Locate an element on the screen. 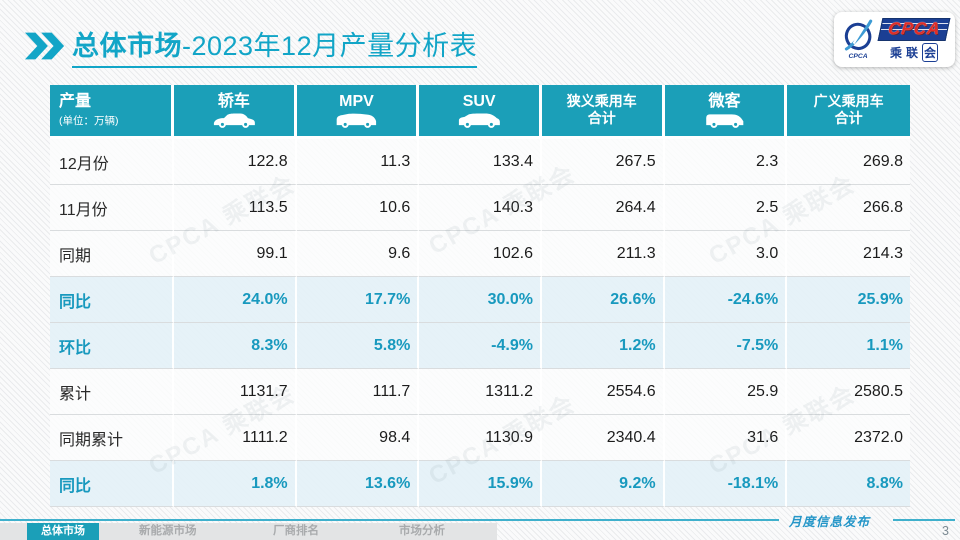 The height and width of the screenshot is (540, 960). cell: 25.9% is located at coordinates (848, 300).